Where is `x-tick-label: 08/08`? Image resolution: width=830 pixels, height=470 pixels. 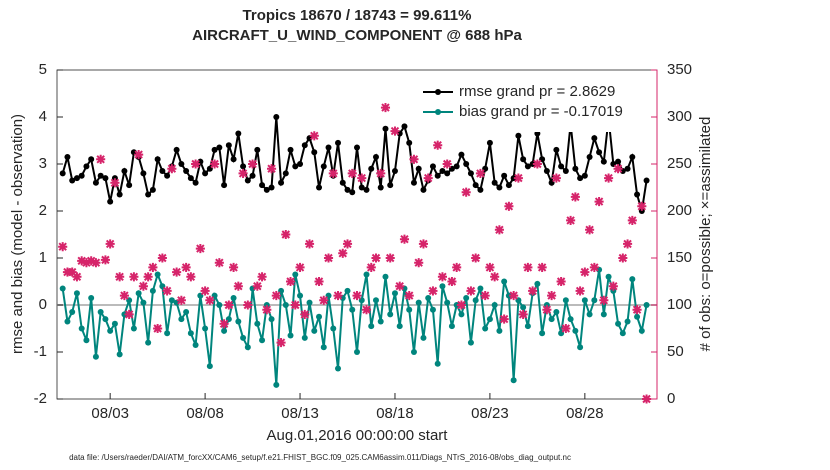 x-tick-label: 08/08 is located at coordinates (205, 413).